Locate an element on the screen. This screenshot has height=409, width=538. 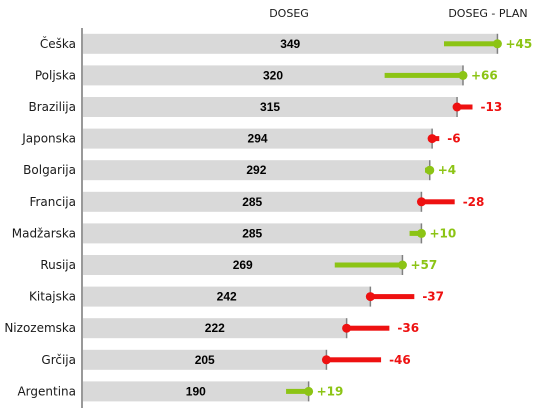
variance-label: -6 is located at coordinates (453, 139).